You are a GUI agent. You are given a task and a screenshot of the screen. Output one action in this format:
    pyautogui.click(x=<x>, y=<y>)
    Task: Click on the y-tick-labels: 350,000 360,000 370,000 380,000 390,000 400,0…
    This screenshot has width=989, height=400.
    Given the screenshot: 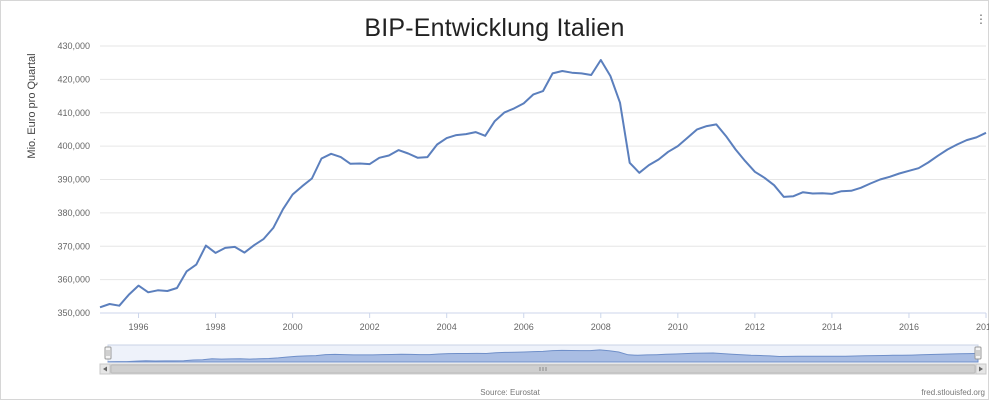 What is the action you would take?
    pyautogui.click(x=73, y=179)
    